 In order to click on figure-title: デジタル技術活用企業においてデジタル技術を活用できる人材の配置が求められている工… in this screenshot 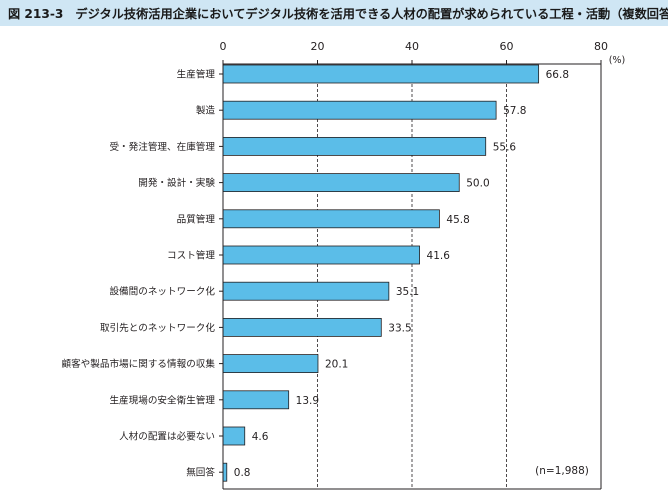, I will do `click(371, 14)`.